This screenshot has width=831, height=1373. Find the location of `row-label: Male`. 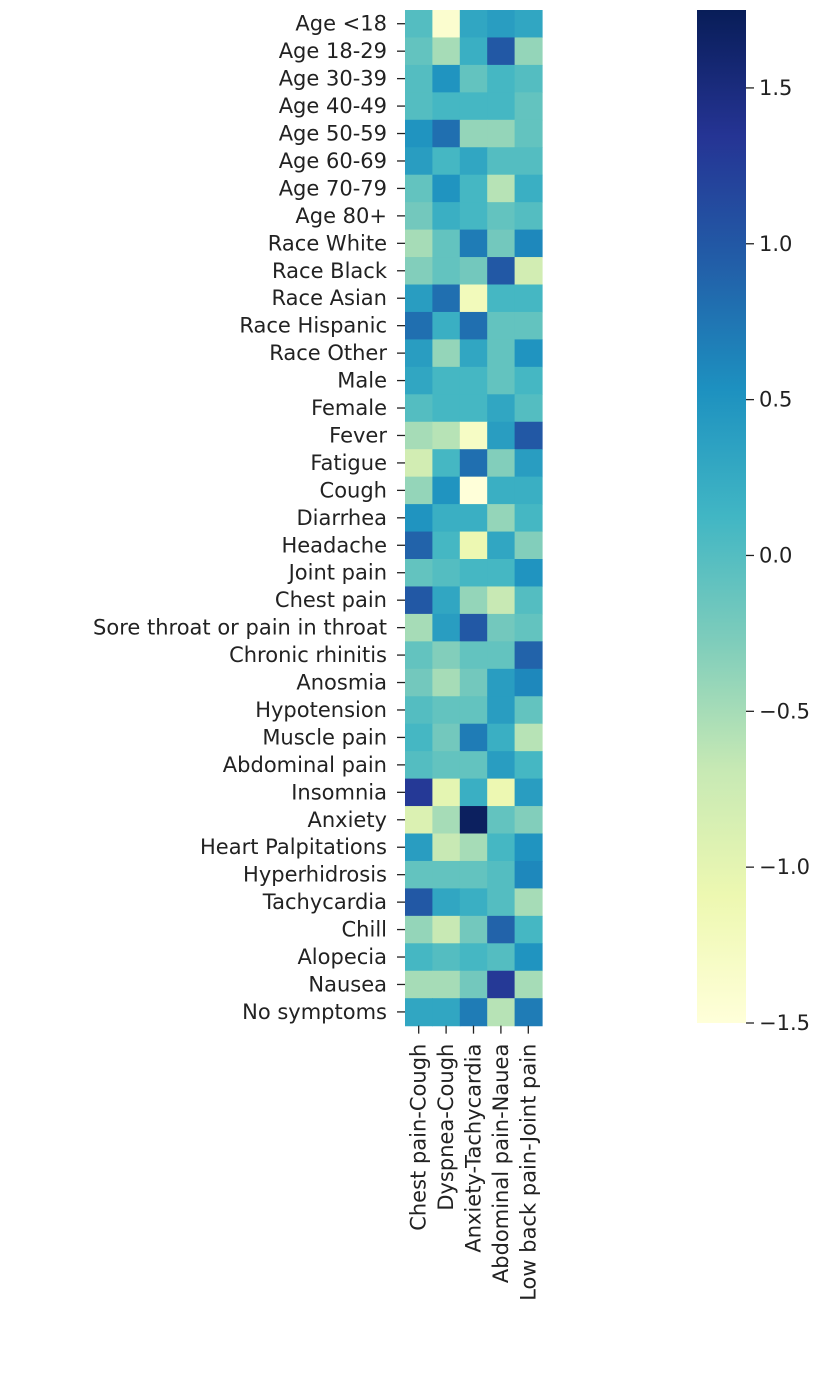

row-label: Male is located at coordinates (362, 381).